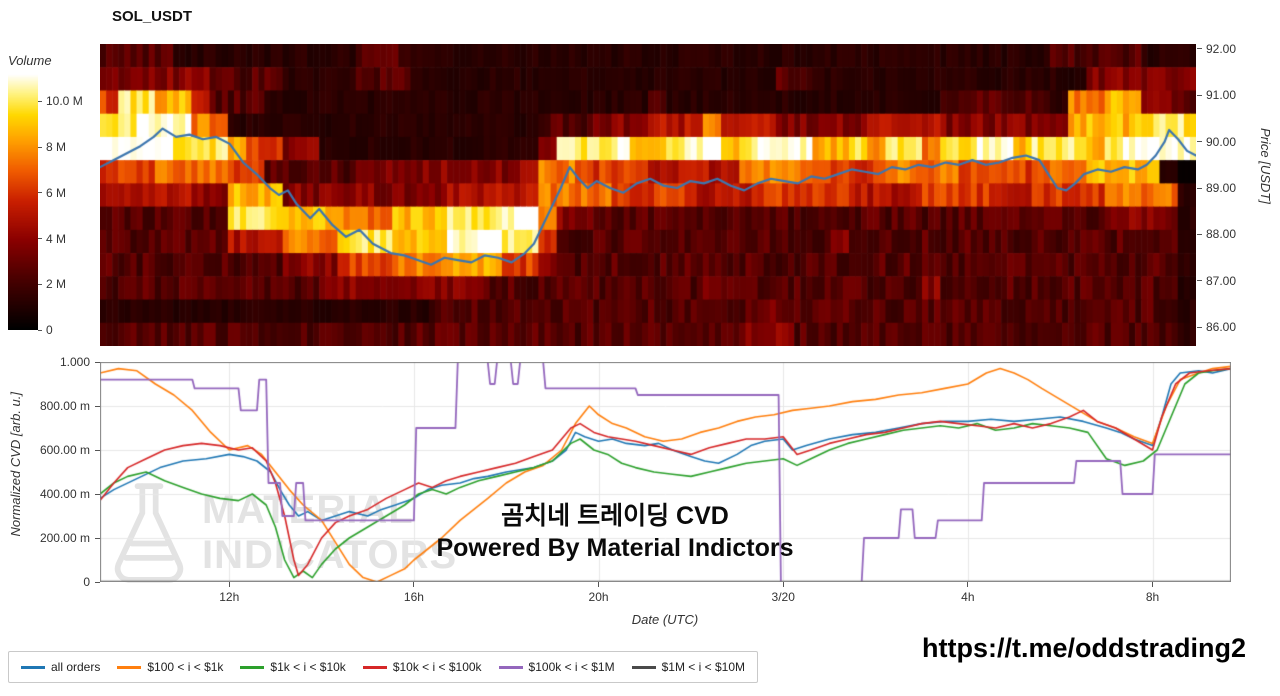  What do you see at coordinates (1221, 95) in the screenshot?
I see `price-tick-label: 91.00` at bounding box center [1221, 95].